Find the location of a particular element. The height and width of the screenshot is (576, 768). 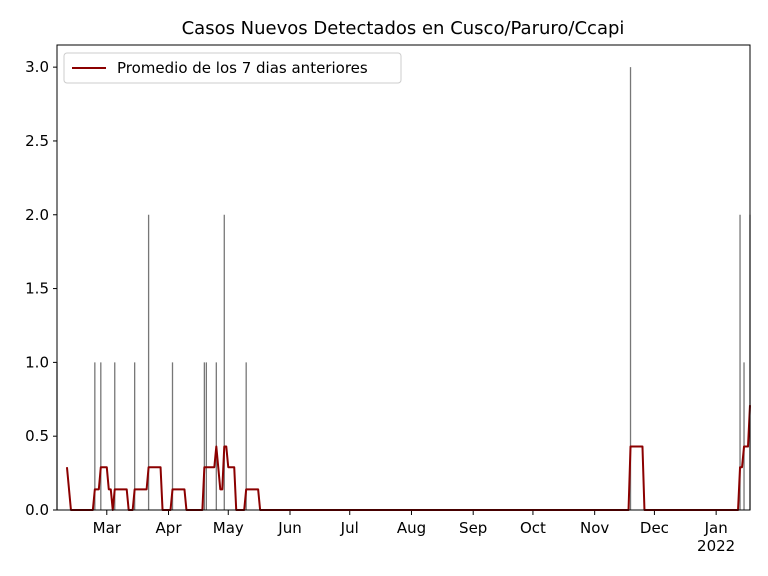

x-tick-label: May is located at coordinates (228, 528).